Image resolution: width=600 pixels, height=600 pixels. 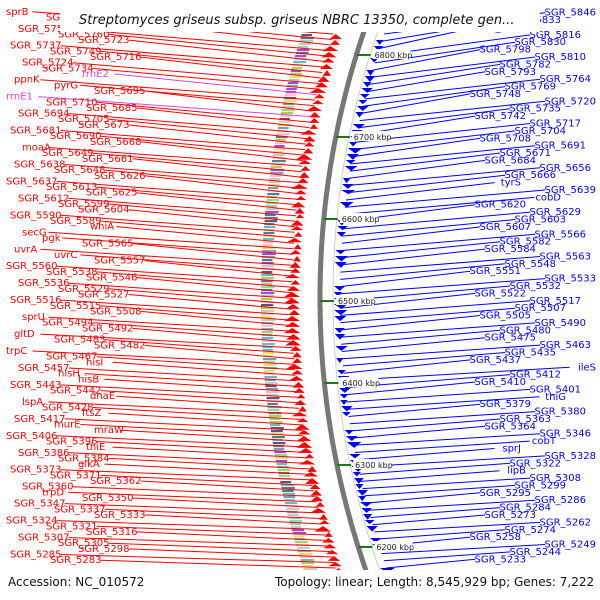 What do you see at coordinates (541, 131) in the screenshot?
I see `reverse-gene-label: SGR_5704` at bounding box center [541, 131].